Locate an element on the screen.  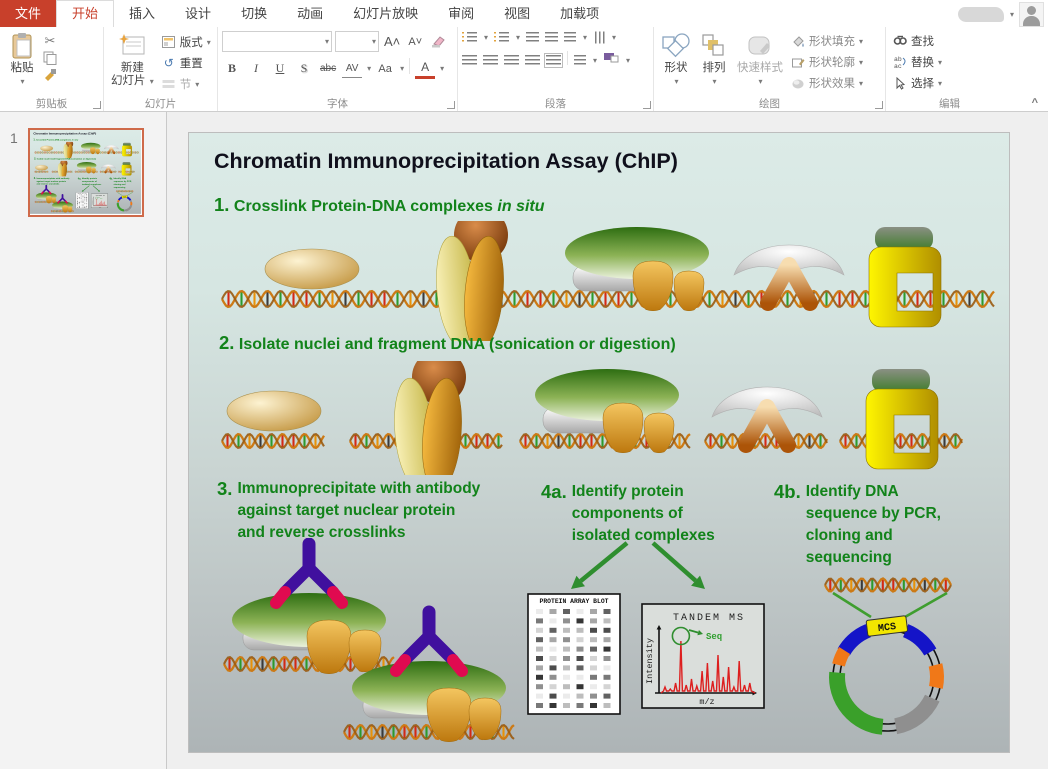
line-spacing-icon is located at coordinates (570, 37).